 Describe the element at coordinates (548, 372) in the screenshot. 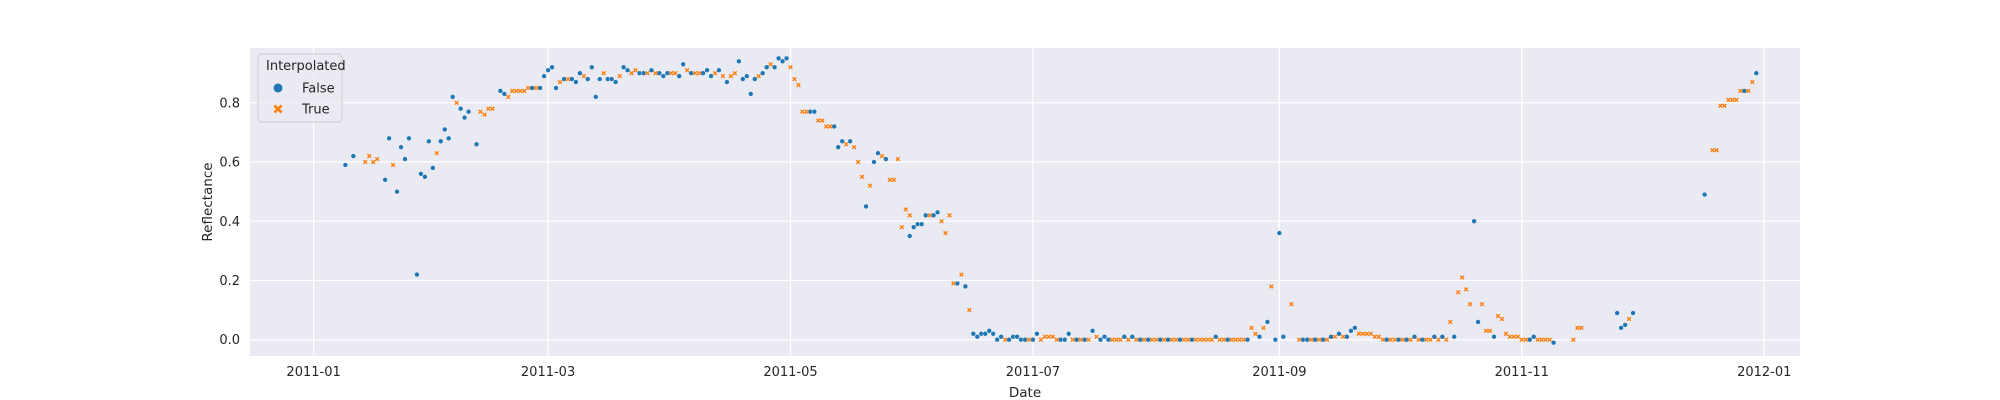

I see `x-tick-label: 2011-03` at that location.